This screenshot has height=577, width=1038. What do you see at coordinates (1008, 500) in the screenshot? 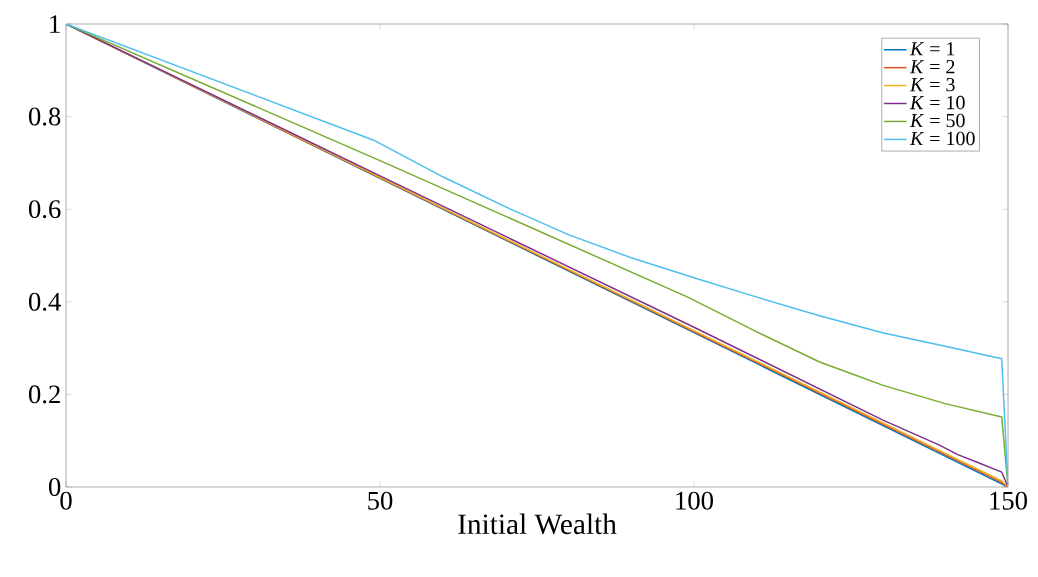
I see `x-tick-label: 150` at bounding box center [1008, 500].